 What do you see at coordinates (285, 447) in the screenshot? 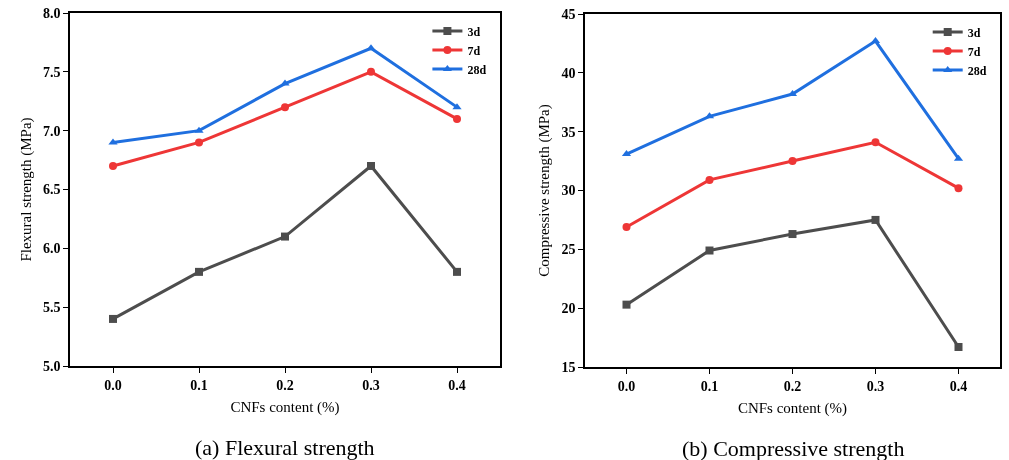
I see `text: (a) Flexural strength` at bounding box center [285, 447].